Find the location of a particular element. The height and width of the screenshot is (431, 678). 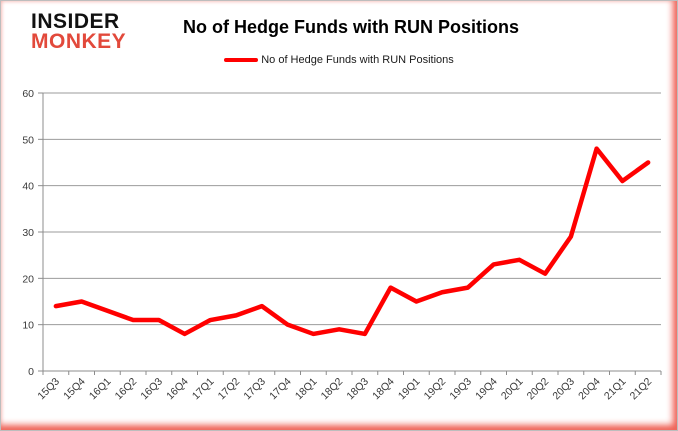

x-tick-label: 16Q3 is located at coordinates (151, 389).